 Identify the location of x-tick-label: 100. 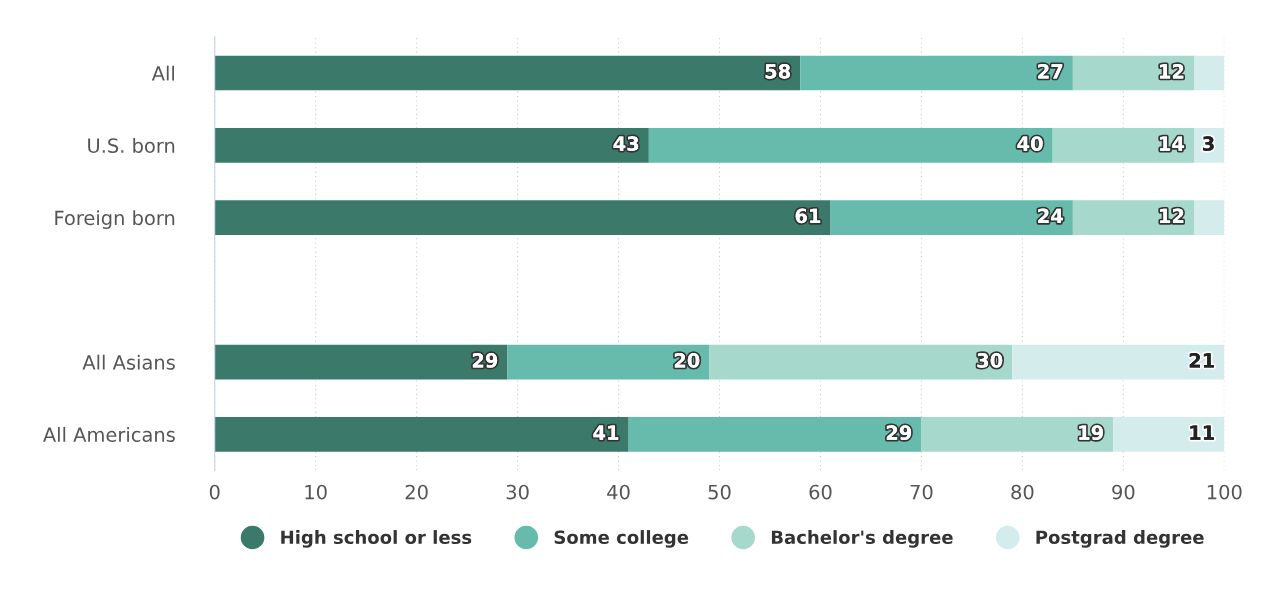
(1224, 492).